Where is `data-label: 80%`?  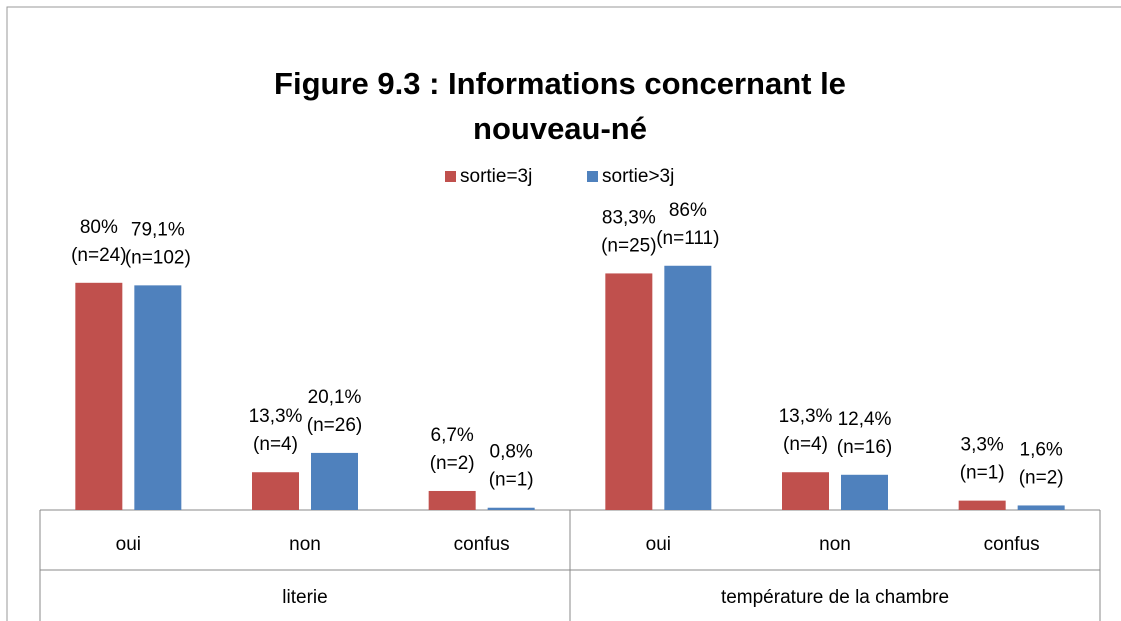 data-label: 80% is located at coordinates (99, 227).